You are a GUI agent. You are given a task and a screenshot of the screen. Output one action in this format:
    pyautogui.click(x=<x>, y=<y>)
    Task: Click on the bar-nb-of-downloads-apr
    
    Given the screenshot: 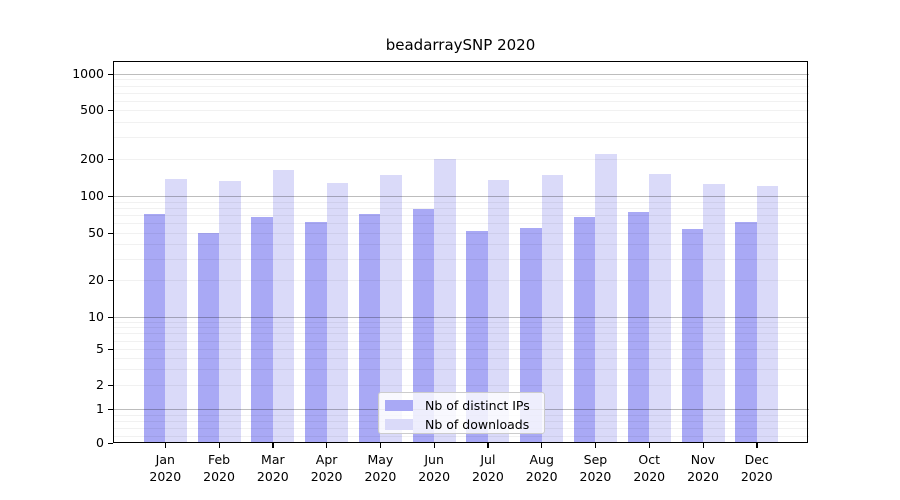 What is the action you would take?
    pyautogui.click(x=337, y=312)
    